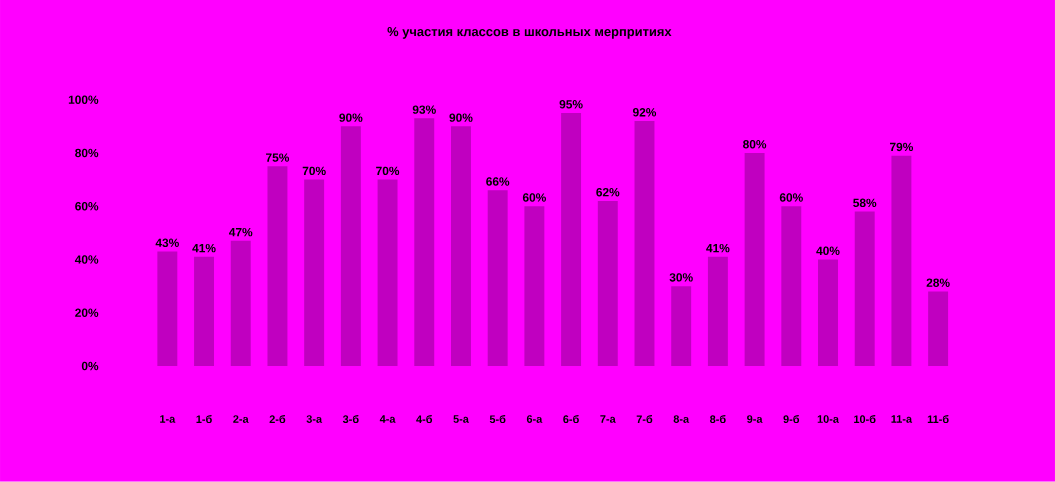 The image size is (1055, 482). Describe the element at coordinates (497, 419) in the screenshot. I see `x-tick-label: 5-б` at that location.